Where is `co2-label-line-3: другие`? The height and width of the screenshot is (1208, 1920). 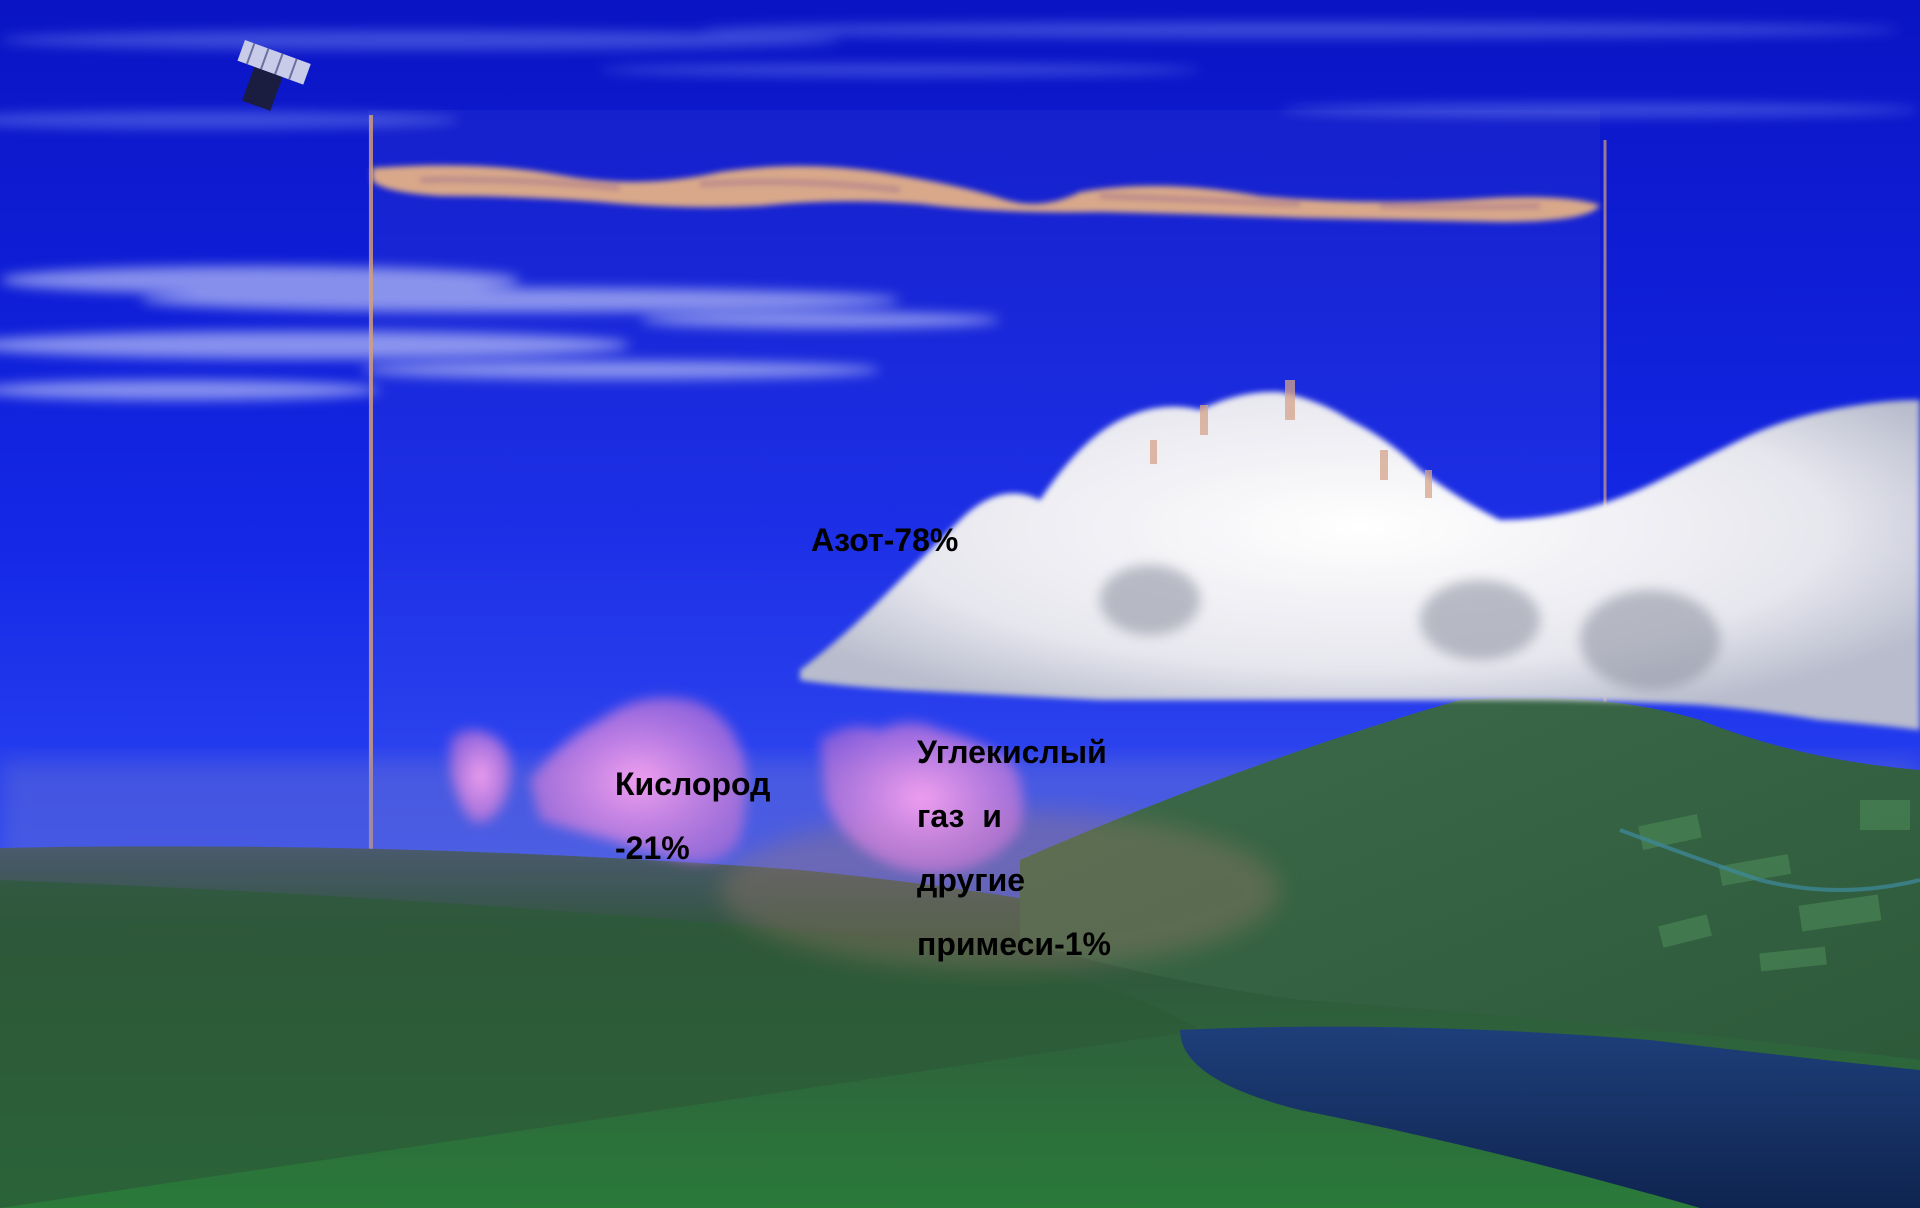
co2-label-line-3: другие is located at coordinates (971, 880).